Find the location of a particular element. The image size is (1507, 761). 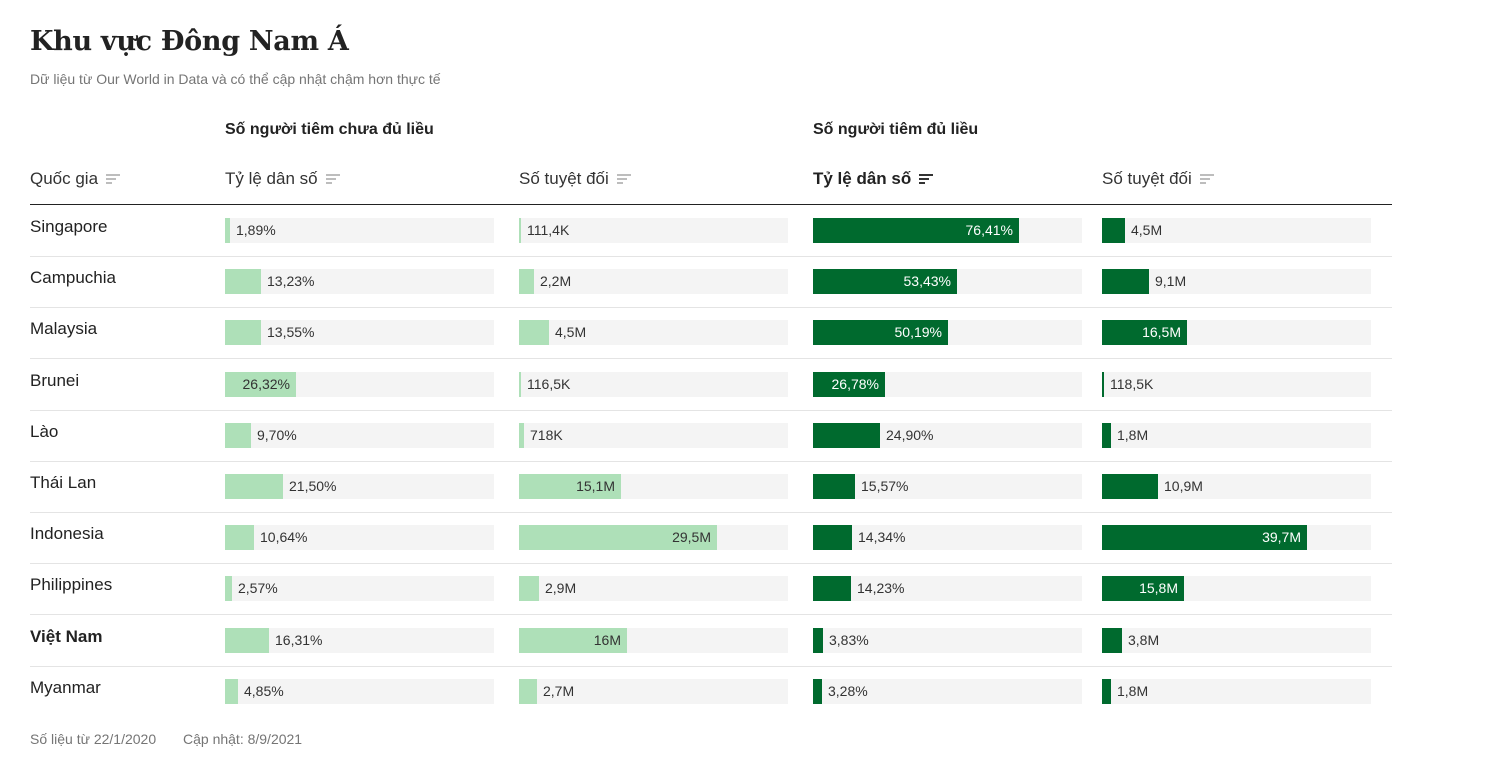

value-label: 9,1M is located at coordinates (1171, 281).